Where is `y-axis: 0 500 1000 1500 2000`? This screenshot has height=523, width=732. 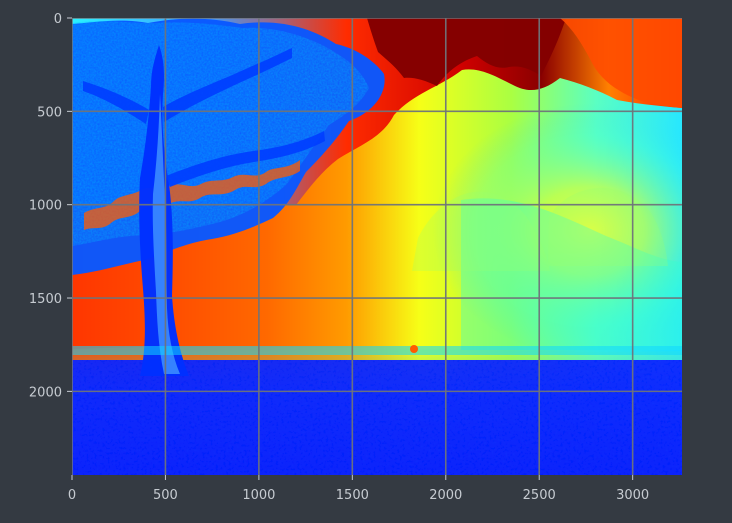
y-axis: 0 500 1000 1500 2000 is located at coordinates (50, 206).